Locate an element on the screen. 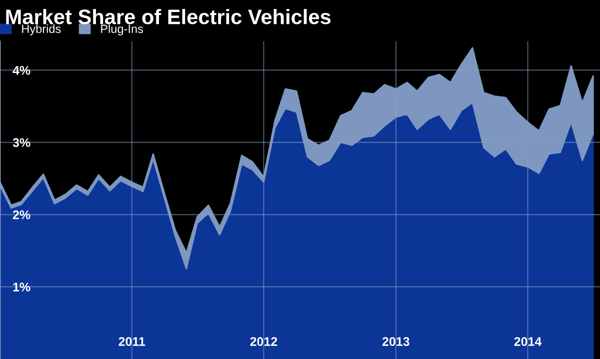  x-tick-label: 2012 is located at coordinates (264, 341).